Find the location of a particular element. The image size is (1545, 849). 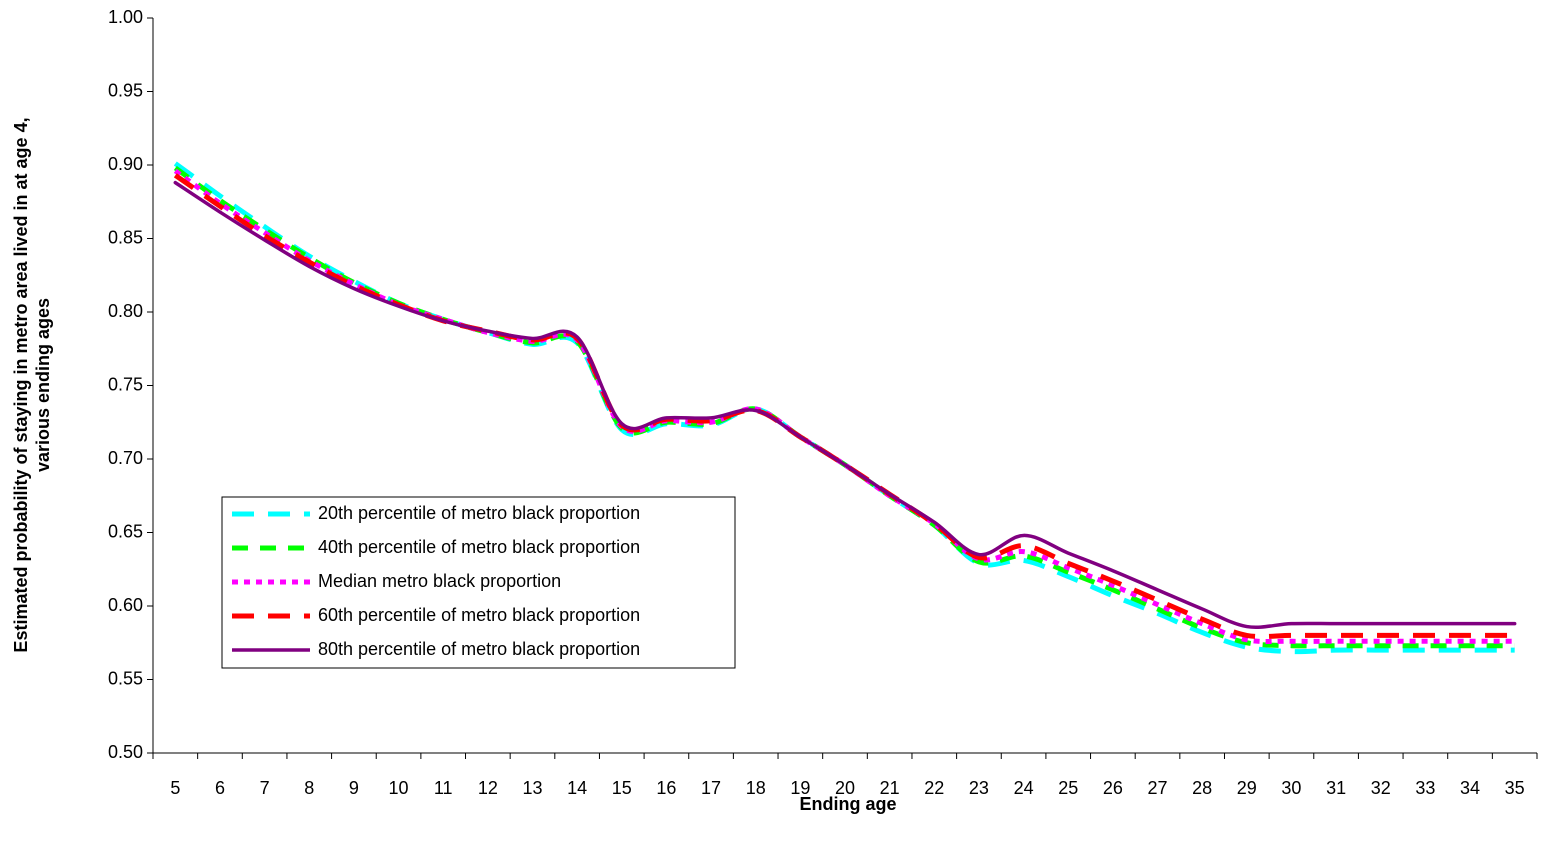

x-tick-label: 30 is located at coordinates (1291, 788).